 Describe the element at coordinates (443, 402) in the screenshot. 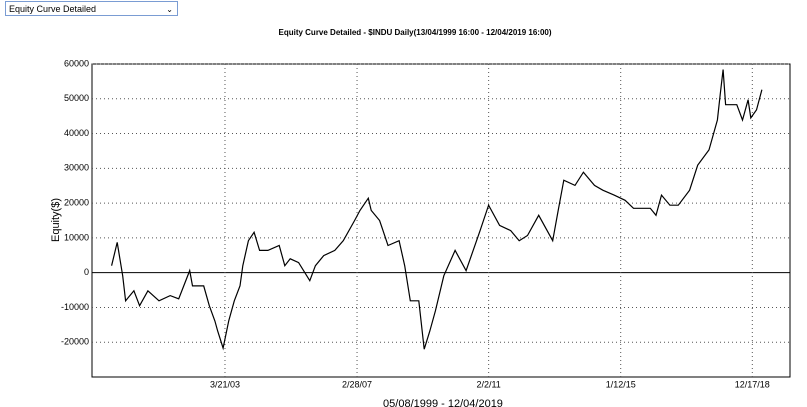

I see `x-axis-label: 05/08/1999 - 12/04/2019` at that location.